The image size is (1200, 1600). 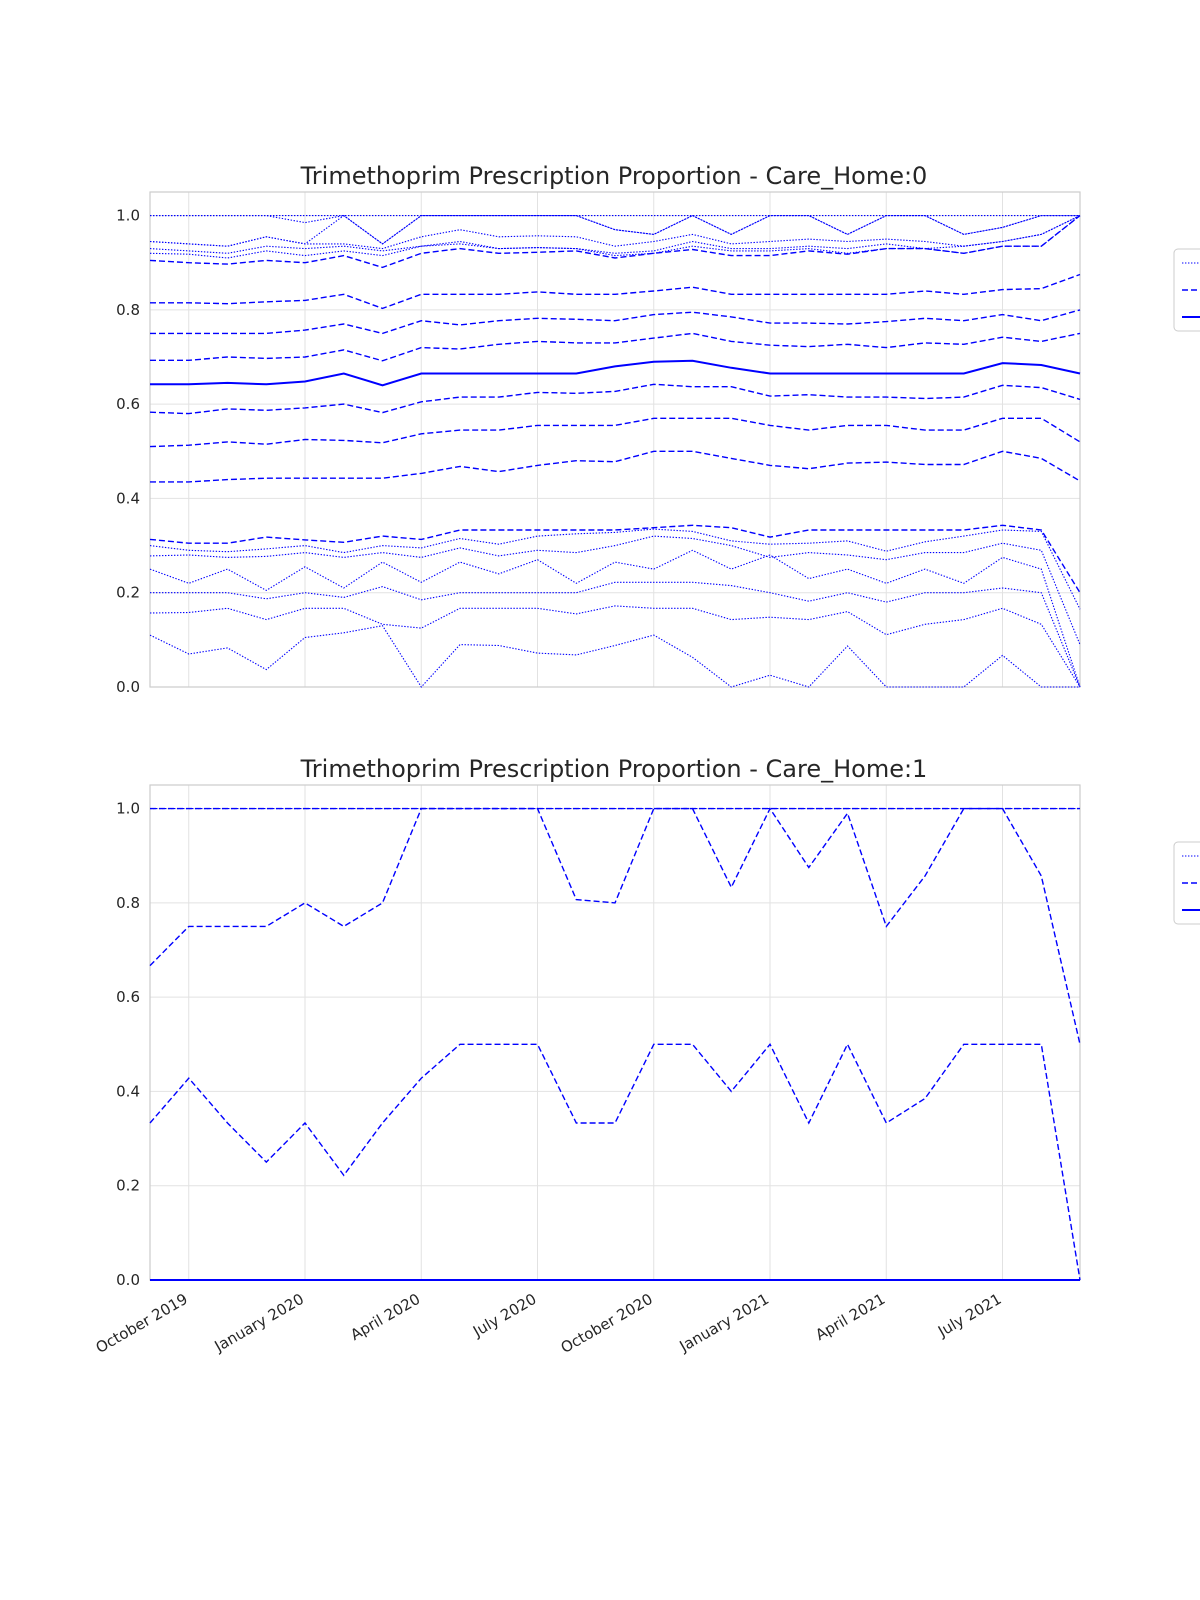 I want to click on x-tick-label: January 2020, so click(x=259, y=1323).